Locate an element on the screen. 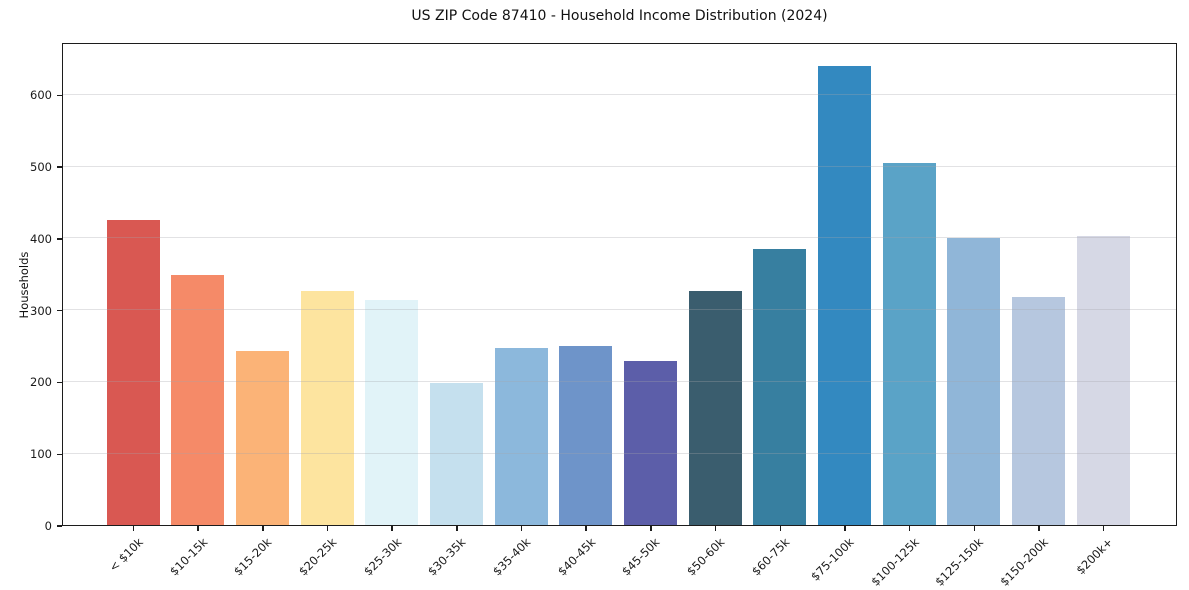  bar-$75-100k is located at coordinates (844, 295).